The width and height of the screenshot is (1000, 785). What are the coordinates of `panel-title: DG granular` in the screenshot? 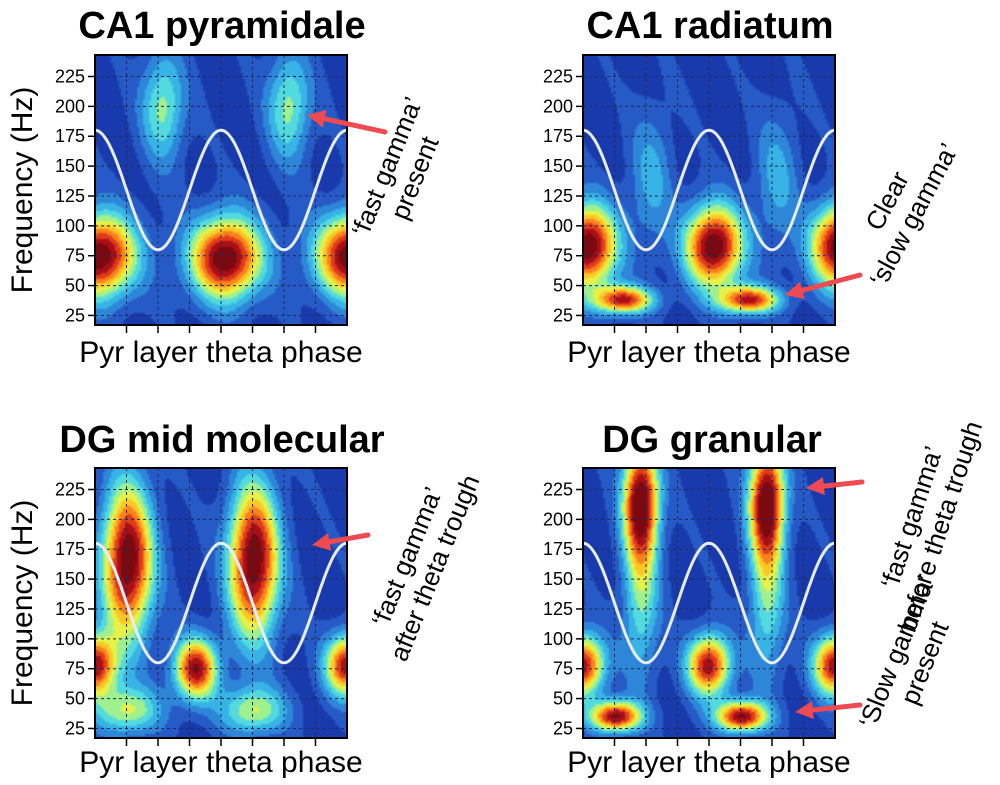 It's located at (712, 440).